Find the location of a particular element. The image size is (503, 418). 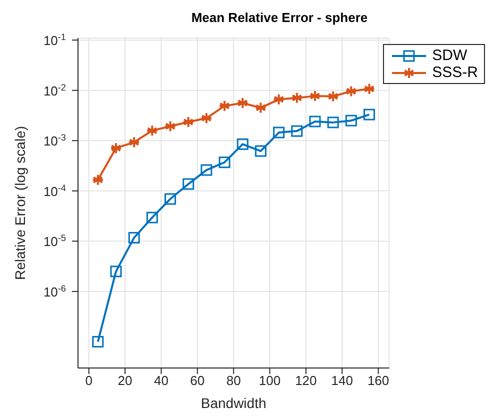

y-axis-title: Relative Error (log scale) is located at coordinates (20, 203).